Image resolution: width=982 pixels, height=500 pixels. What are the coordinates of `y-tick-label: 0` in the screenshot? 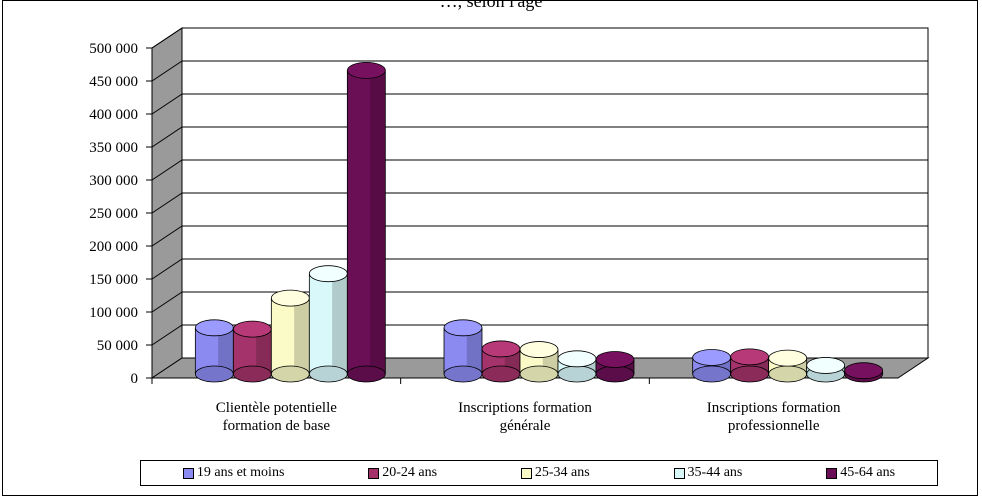 It's located at (135, 379).